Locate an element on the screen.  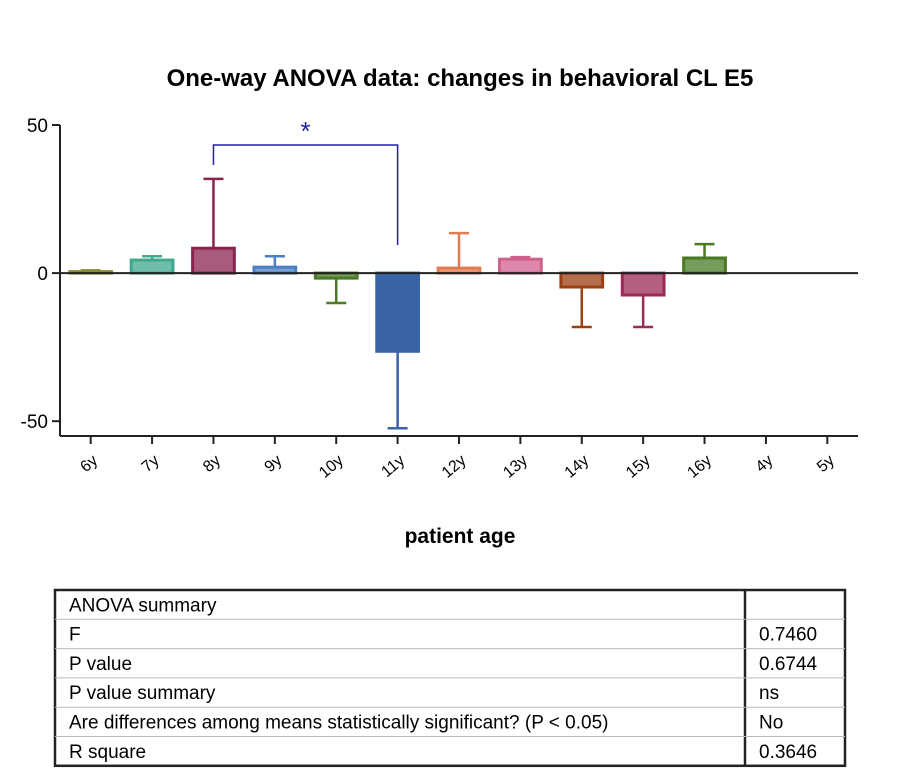
table-value: ns is located at coordinates (769, 693).